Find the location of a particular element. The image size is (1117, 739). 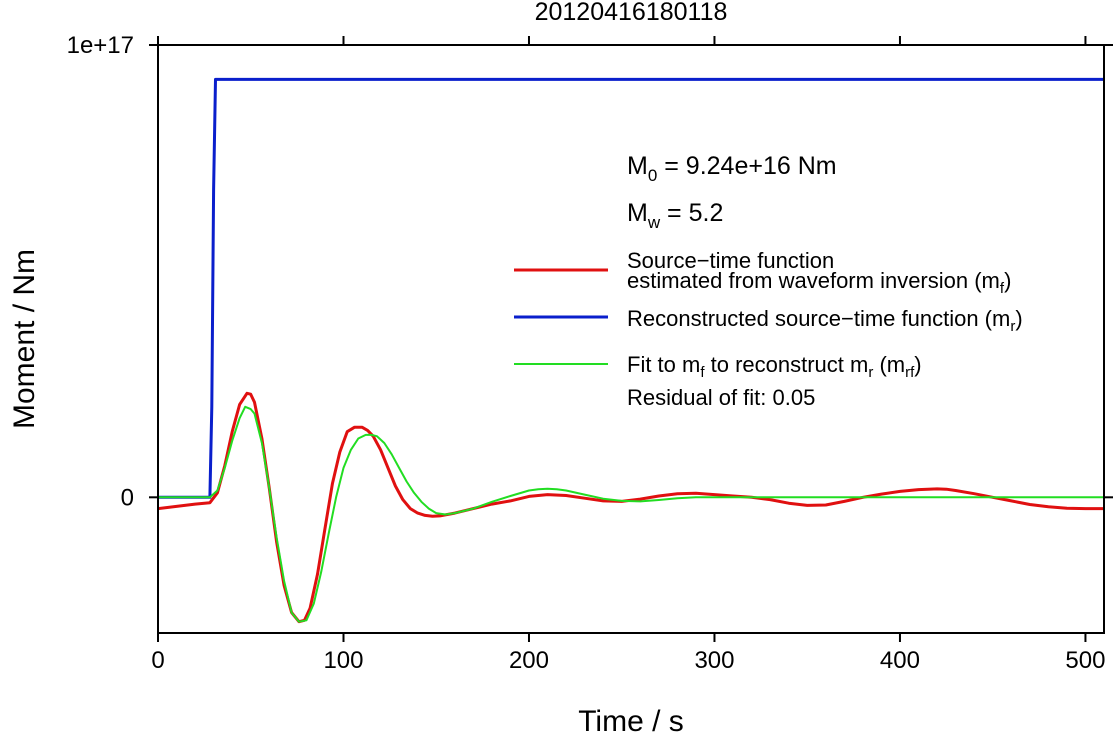

x-tick-label: 400 is located at coordinates (900, 660).